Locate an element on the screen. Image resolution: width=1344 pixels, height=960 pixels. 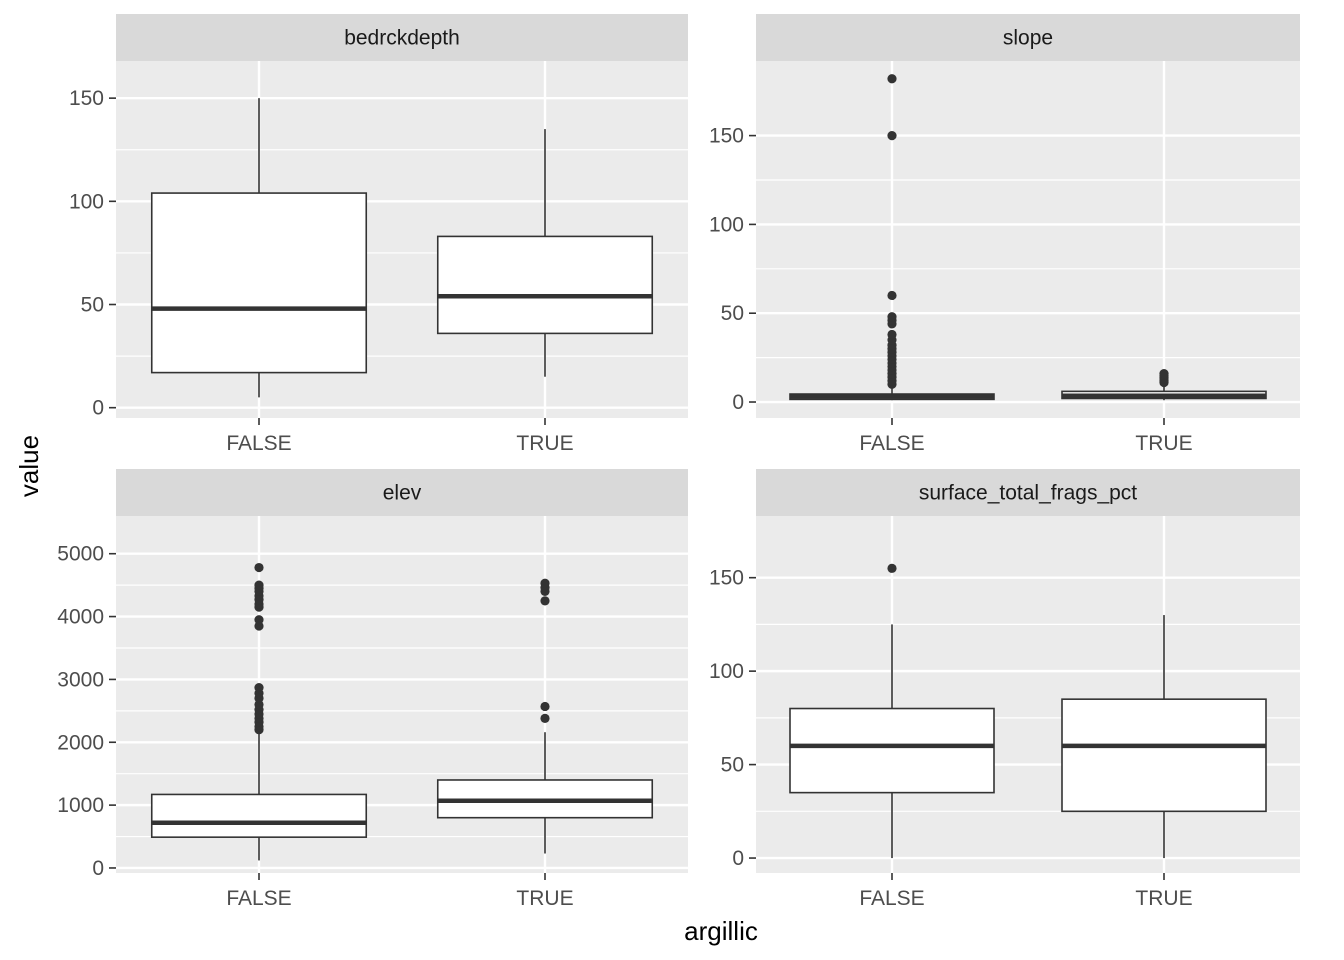
x-axis-title: argillic is located at coordinates (721, 931).